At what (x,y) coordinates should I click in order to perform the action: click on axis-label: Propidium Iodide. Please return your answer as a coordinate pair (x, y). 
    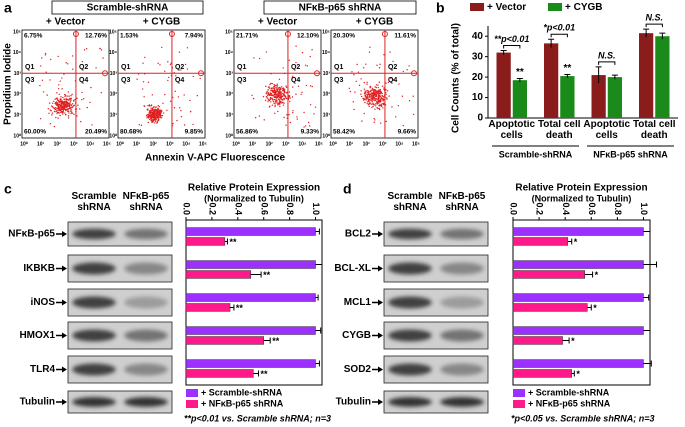
    Looking at the image, I should click on (8, 84).